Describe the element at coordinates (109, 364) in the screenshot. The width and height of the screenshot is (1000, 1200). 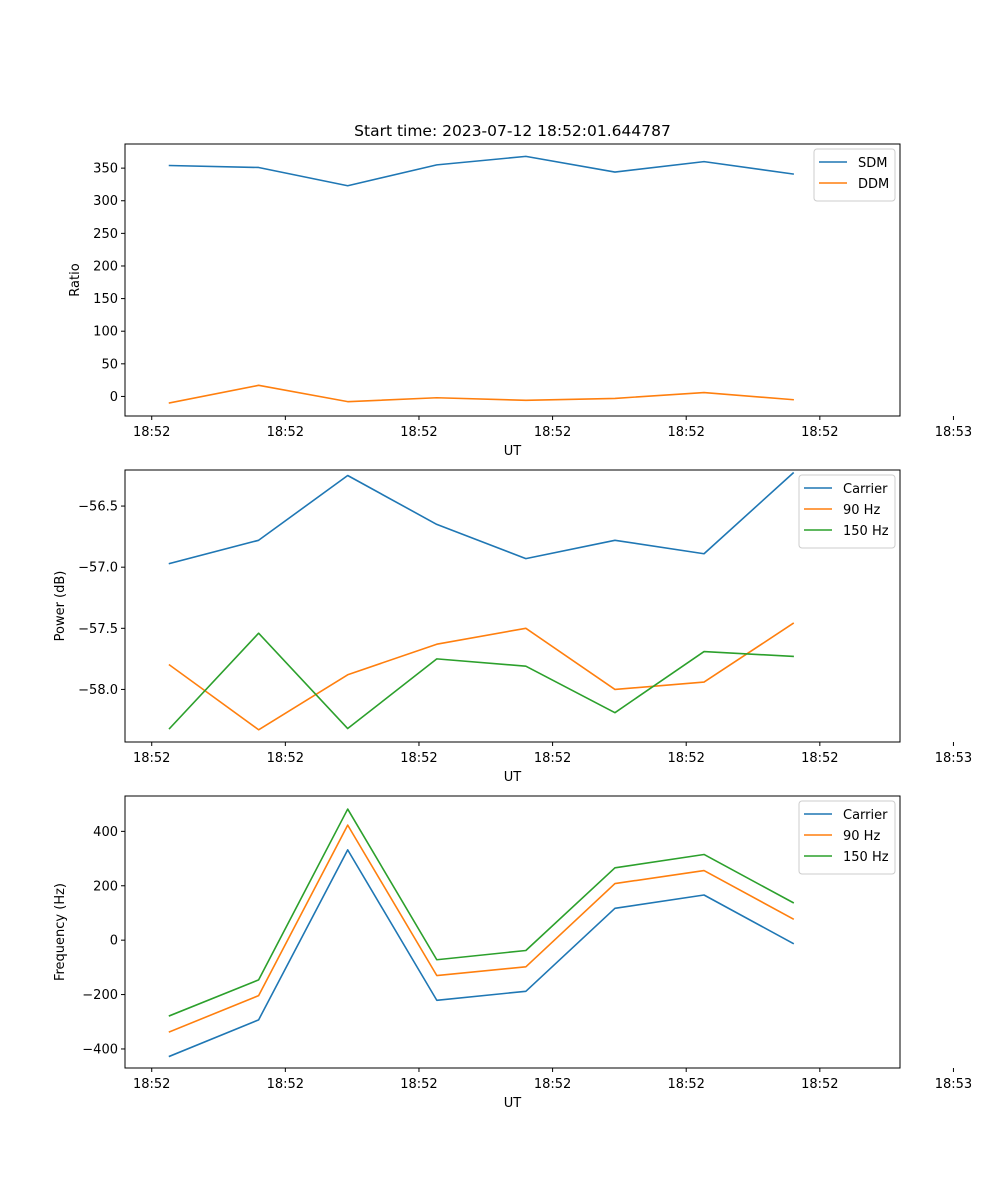
I see `y-tick-label: 50` at that location.